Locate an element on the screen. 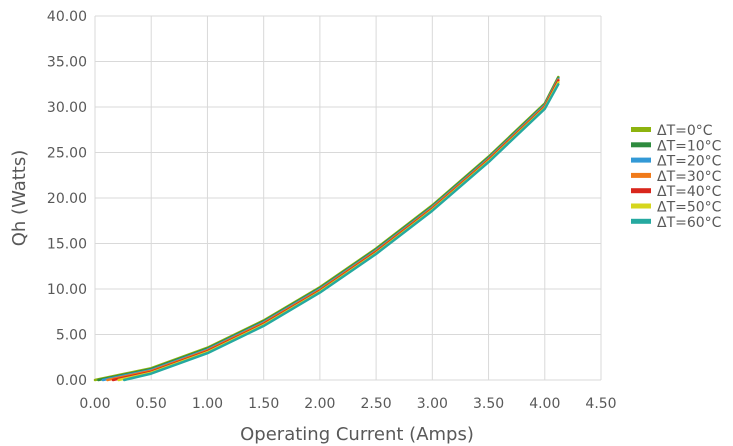 The width and height of the screenshot is (733, 446). x-tick-label: 1.50 is located at coordinates (263, 404).